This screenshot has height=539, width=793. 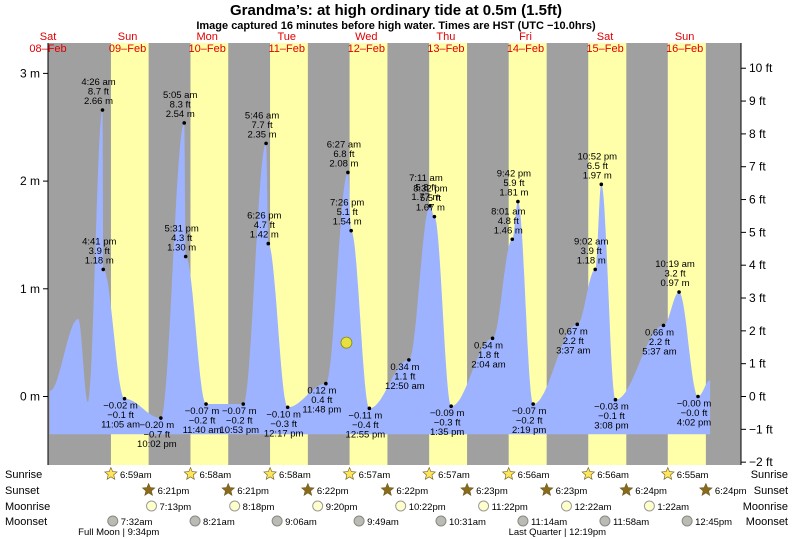 I want to click on low-tide-label: −0.03 m, so click(x=611, y=407).